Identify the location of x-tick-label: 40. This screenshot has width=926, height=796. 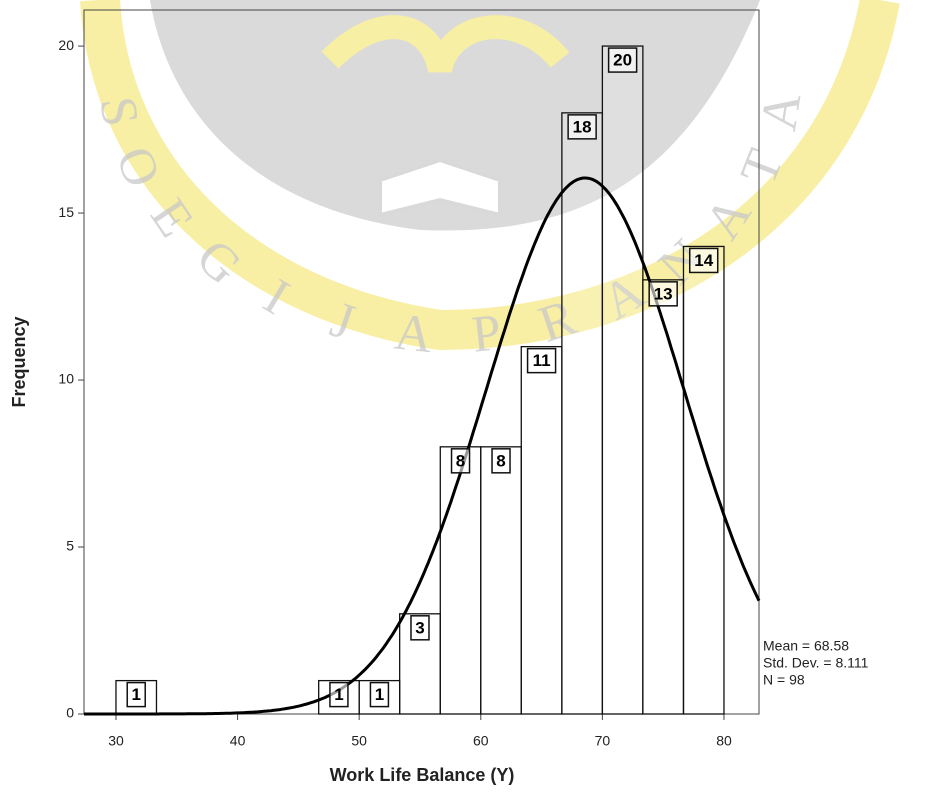
(238, 741).